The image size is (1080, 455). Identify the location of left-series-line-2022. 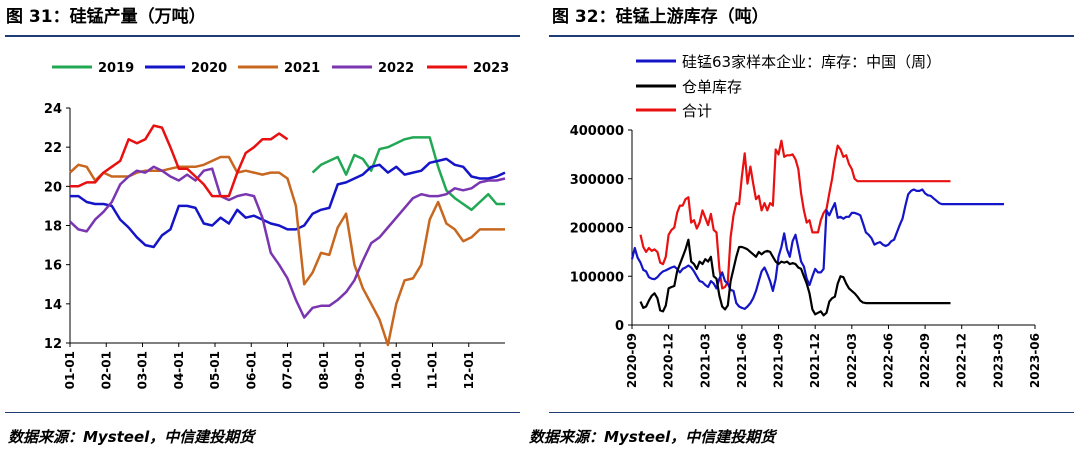
(287, 242).